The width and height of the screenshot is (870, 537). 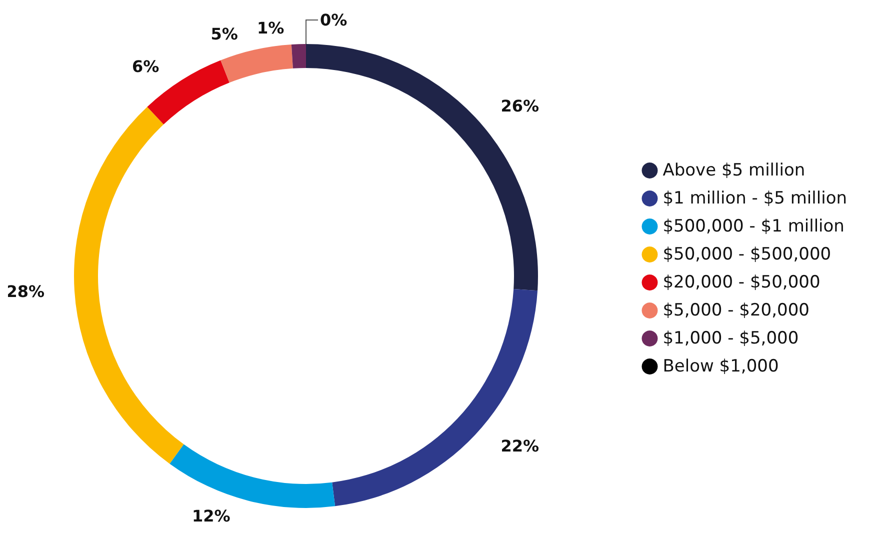 I want to click on data-label: 12%, so click(x=211, y=516).